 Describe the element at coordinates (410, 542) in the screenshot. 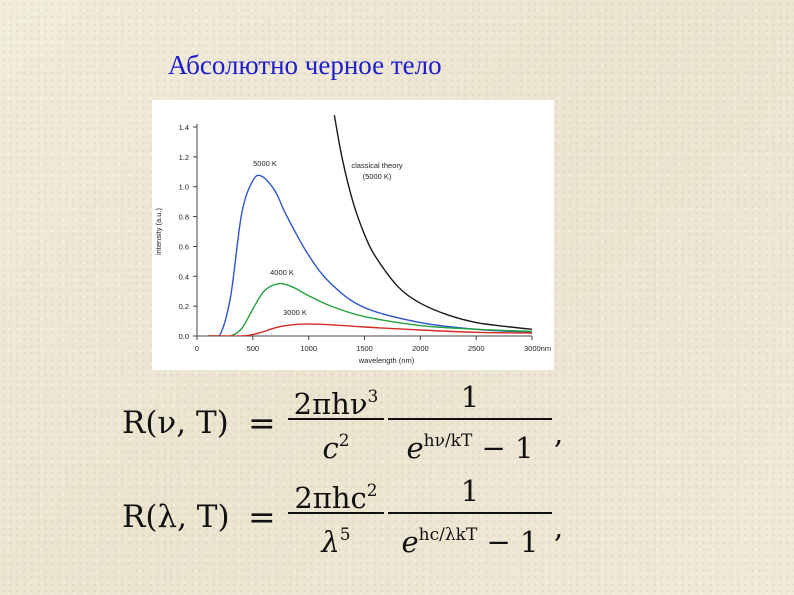

I see `formula-wavelength-den2: e` at that location.